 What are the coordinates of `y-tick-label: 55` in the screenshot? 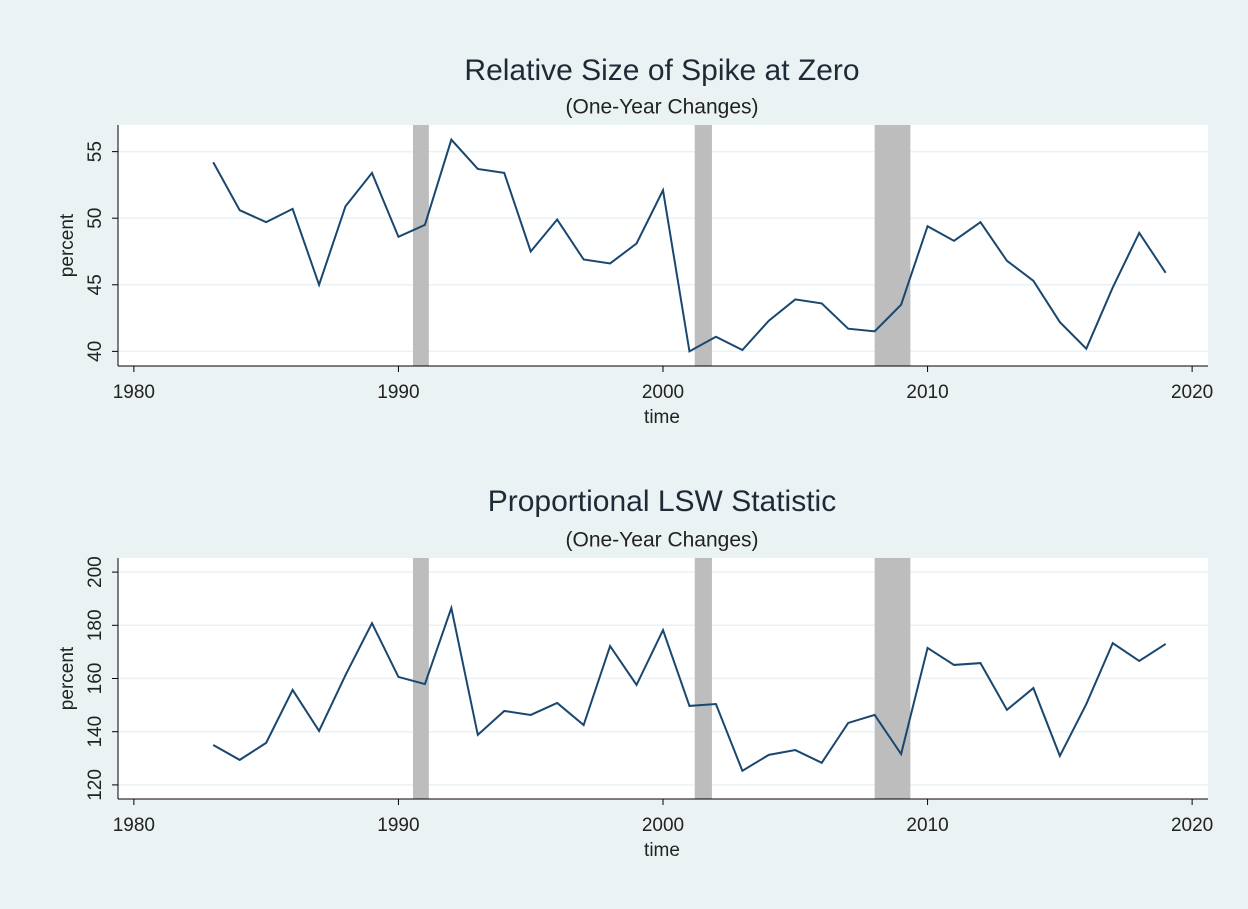 It's located at (95, 151).